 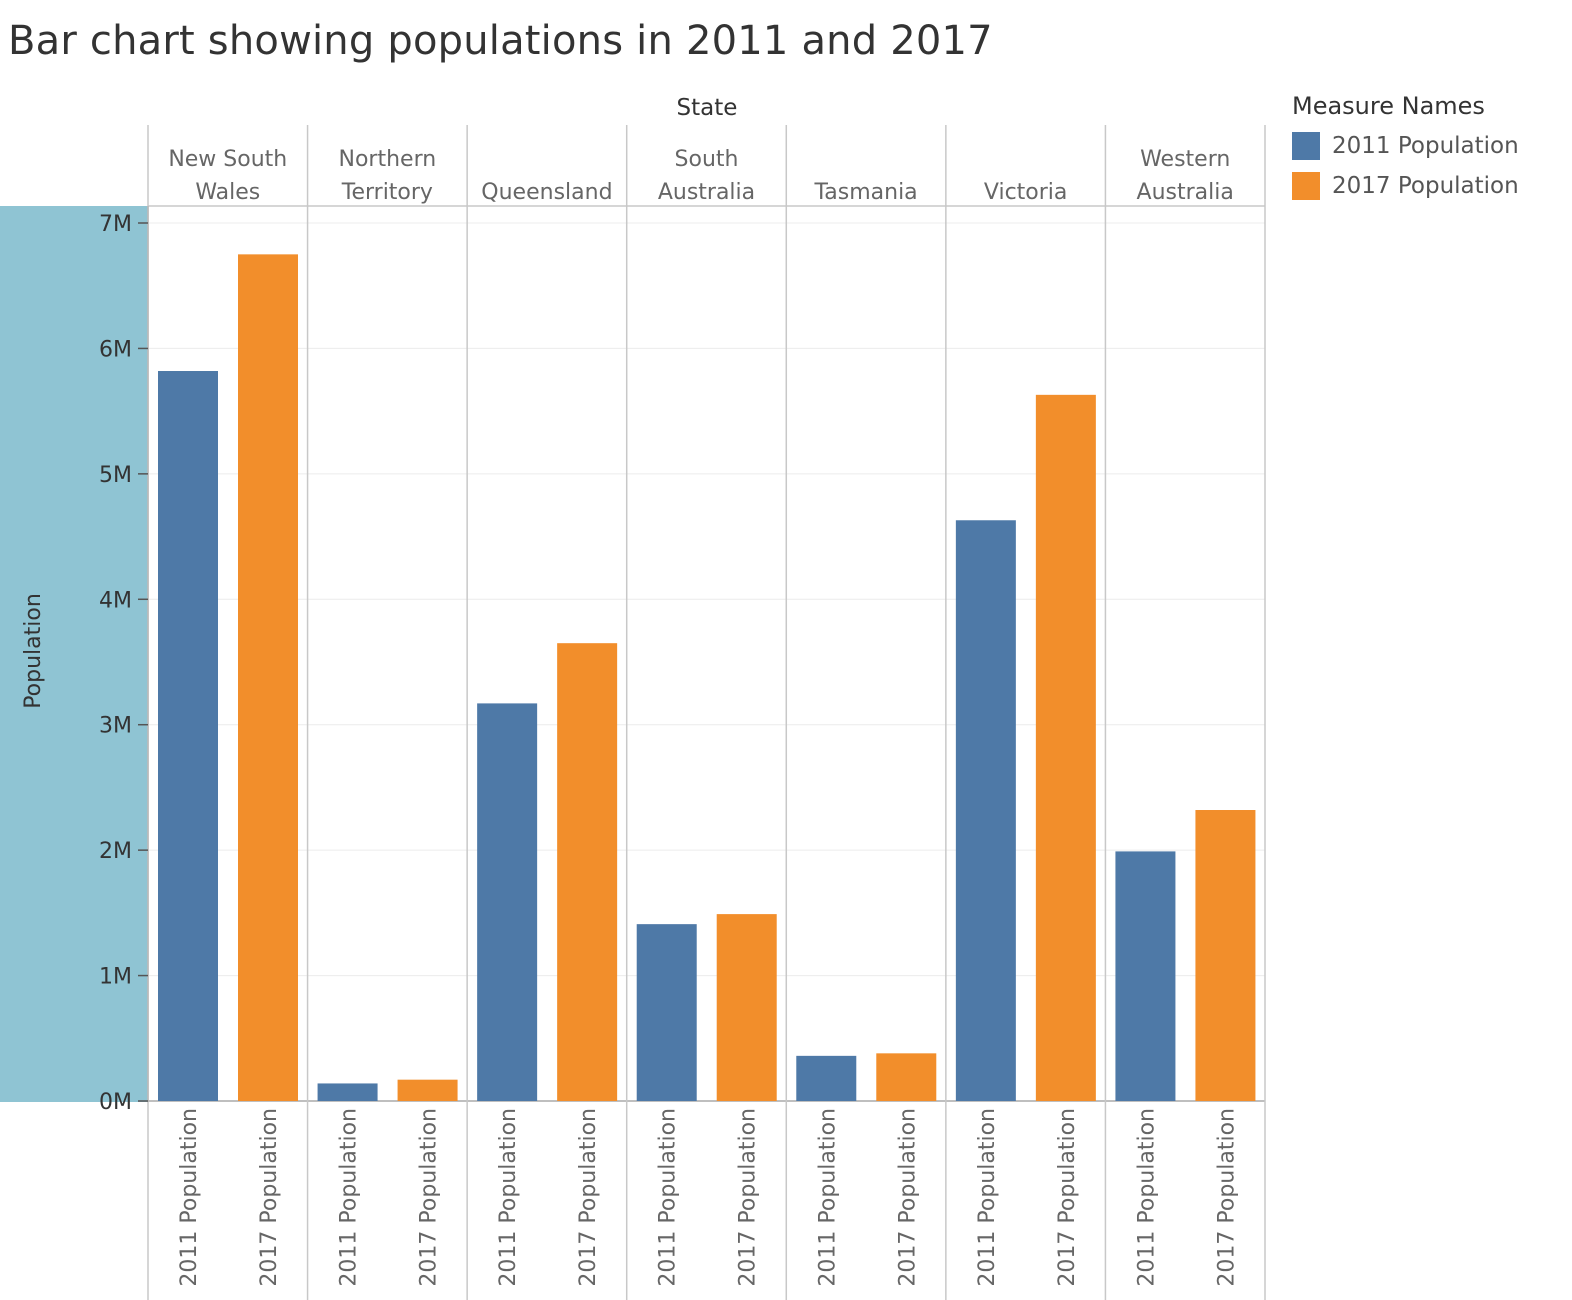 I want to click on state-header-label: Territory, so click(x=387, y=192).